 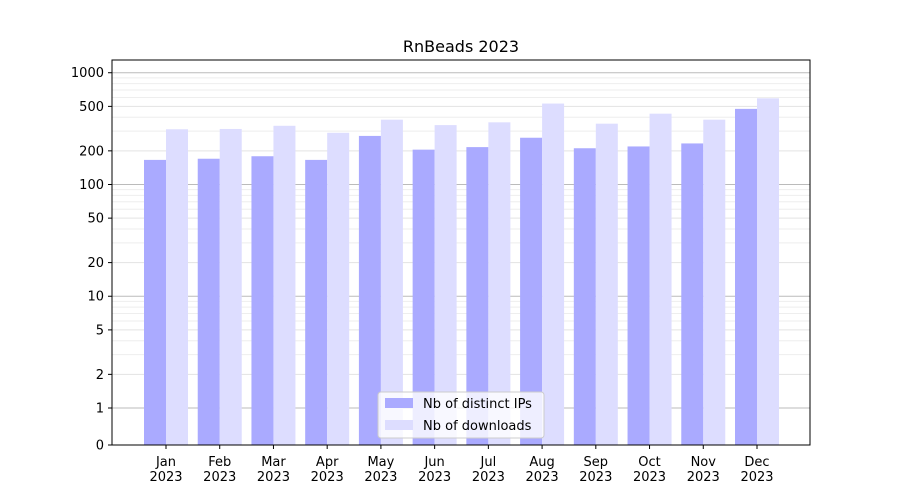 I want to click on x-tick-label: Aug 2023, so click(x=542, y=470).